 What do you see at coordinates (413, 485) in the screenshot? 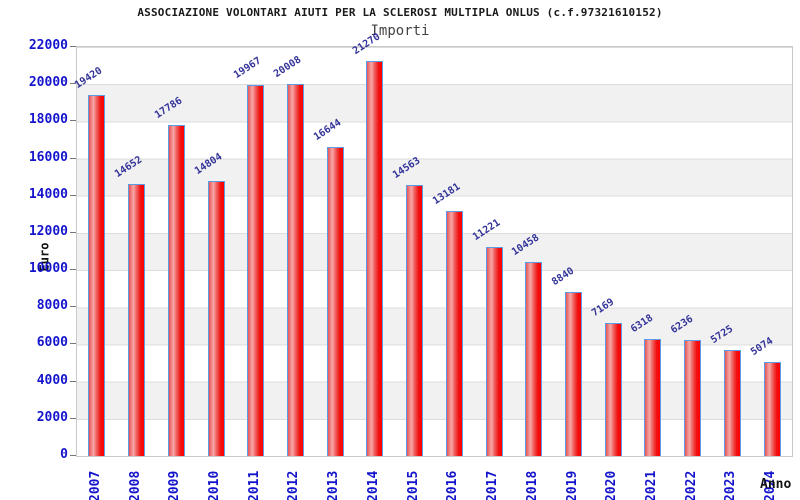
I see `x-tick-label: 2015` at bounding box center [413, 485].